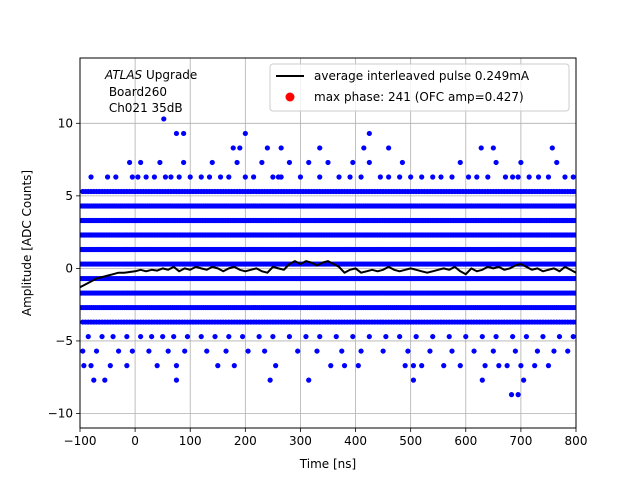  Describe the element at coordinates (123, 75) in the screenshot. I see `annotation-atlas: ATLAS` at that location.